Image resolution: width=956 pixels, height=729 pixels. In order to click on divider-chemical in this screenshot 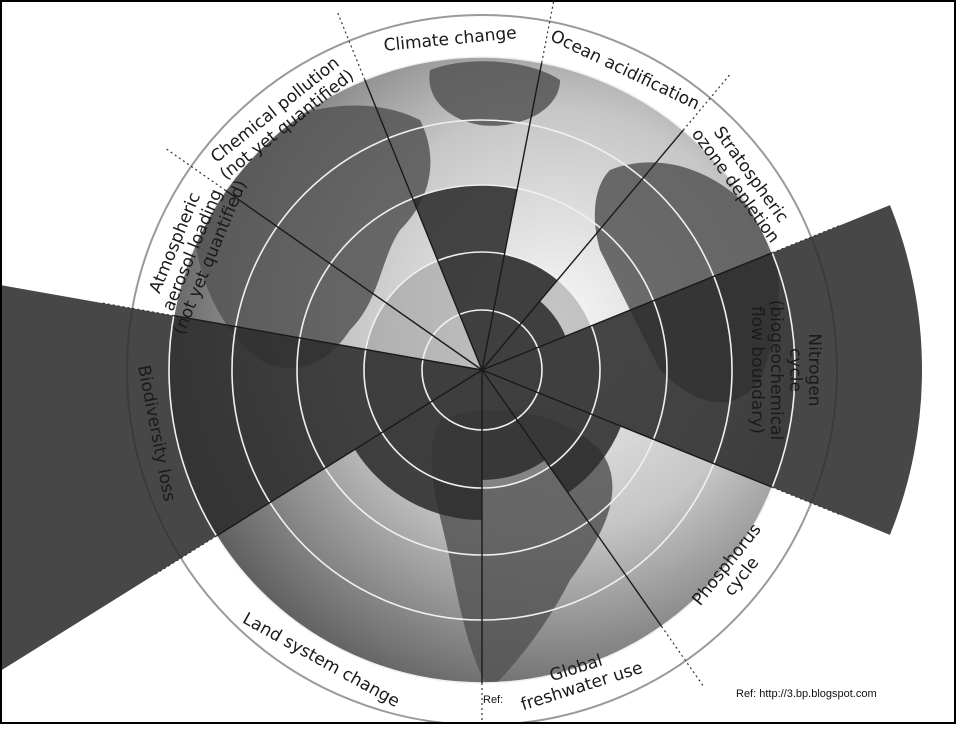, I will do `click(354, 280)`.